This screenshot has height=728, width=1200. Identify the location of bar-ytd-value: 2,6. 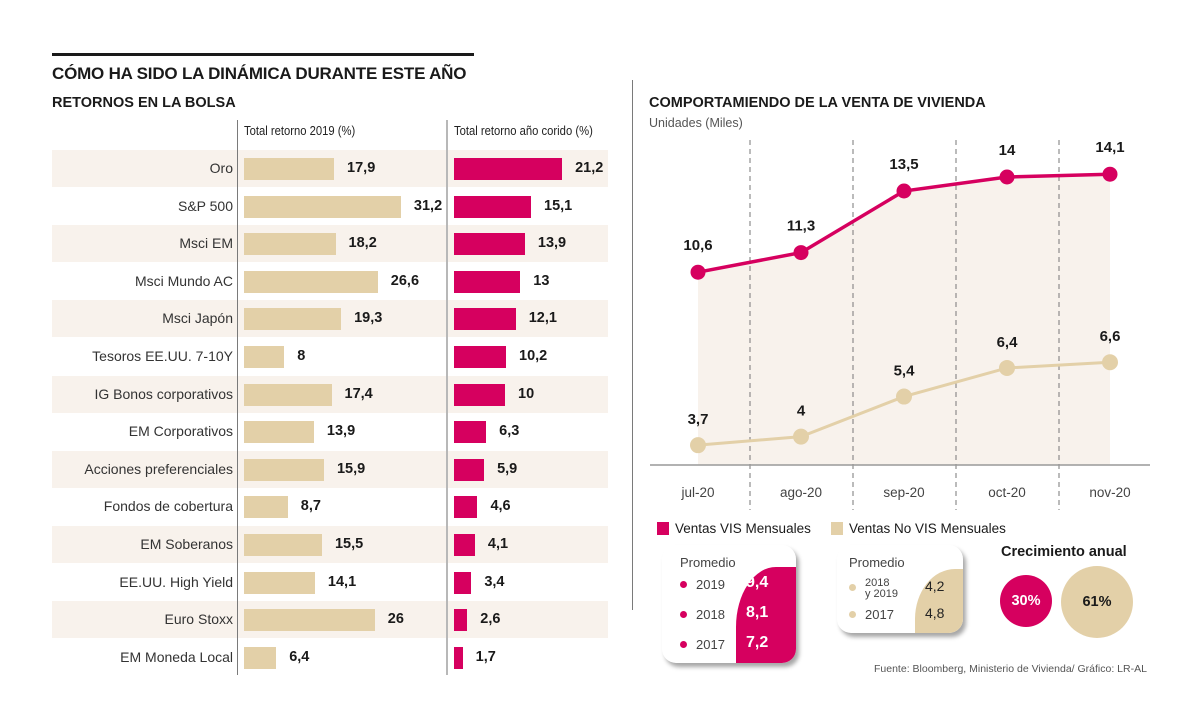
(490, 619).